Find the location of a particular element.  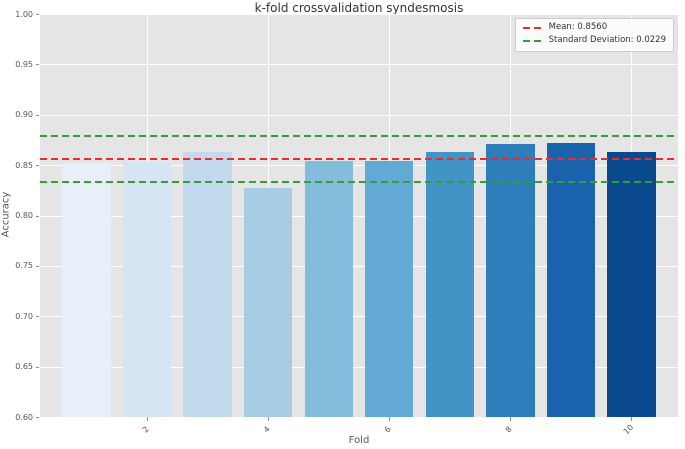

gridline-y-0.90 is located at coordinates (359, 115).